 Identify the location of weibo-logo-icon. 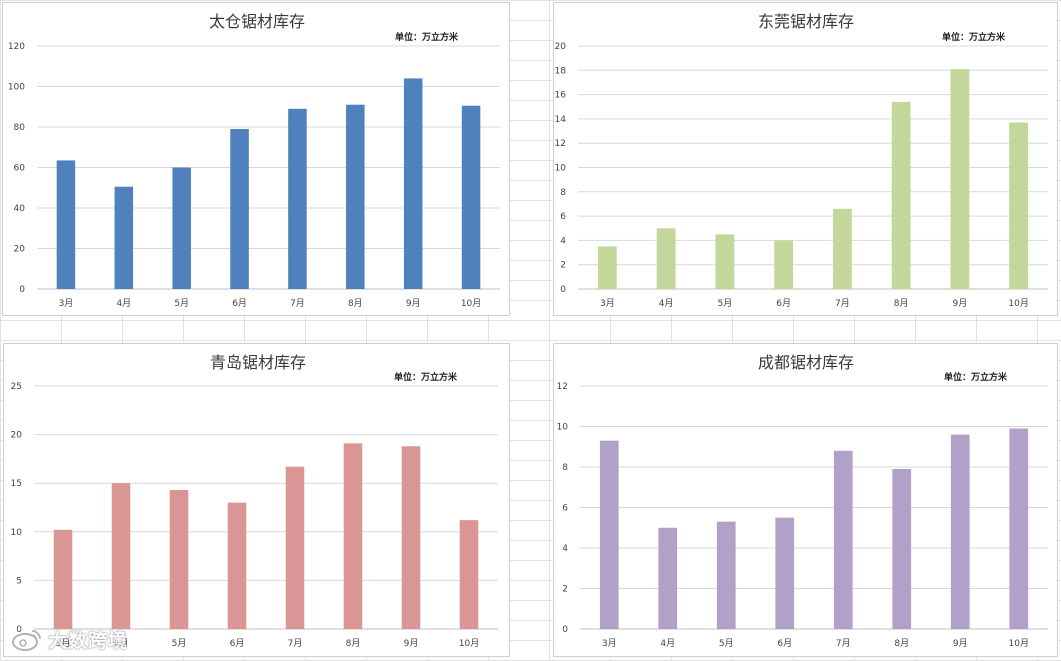
(26, 640).